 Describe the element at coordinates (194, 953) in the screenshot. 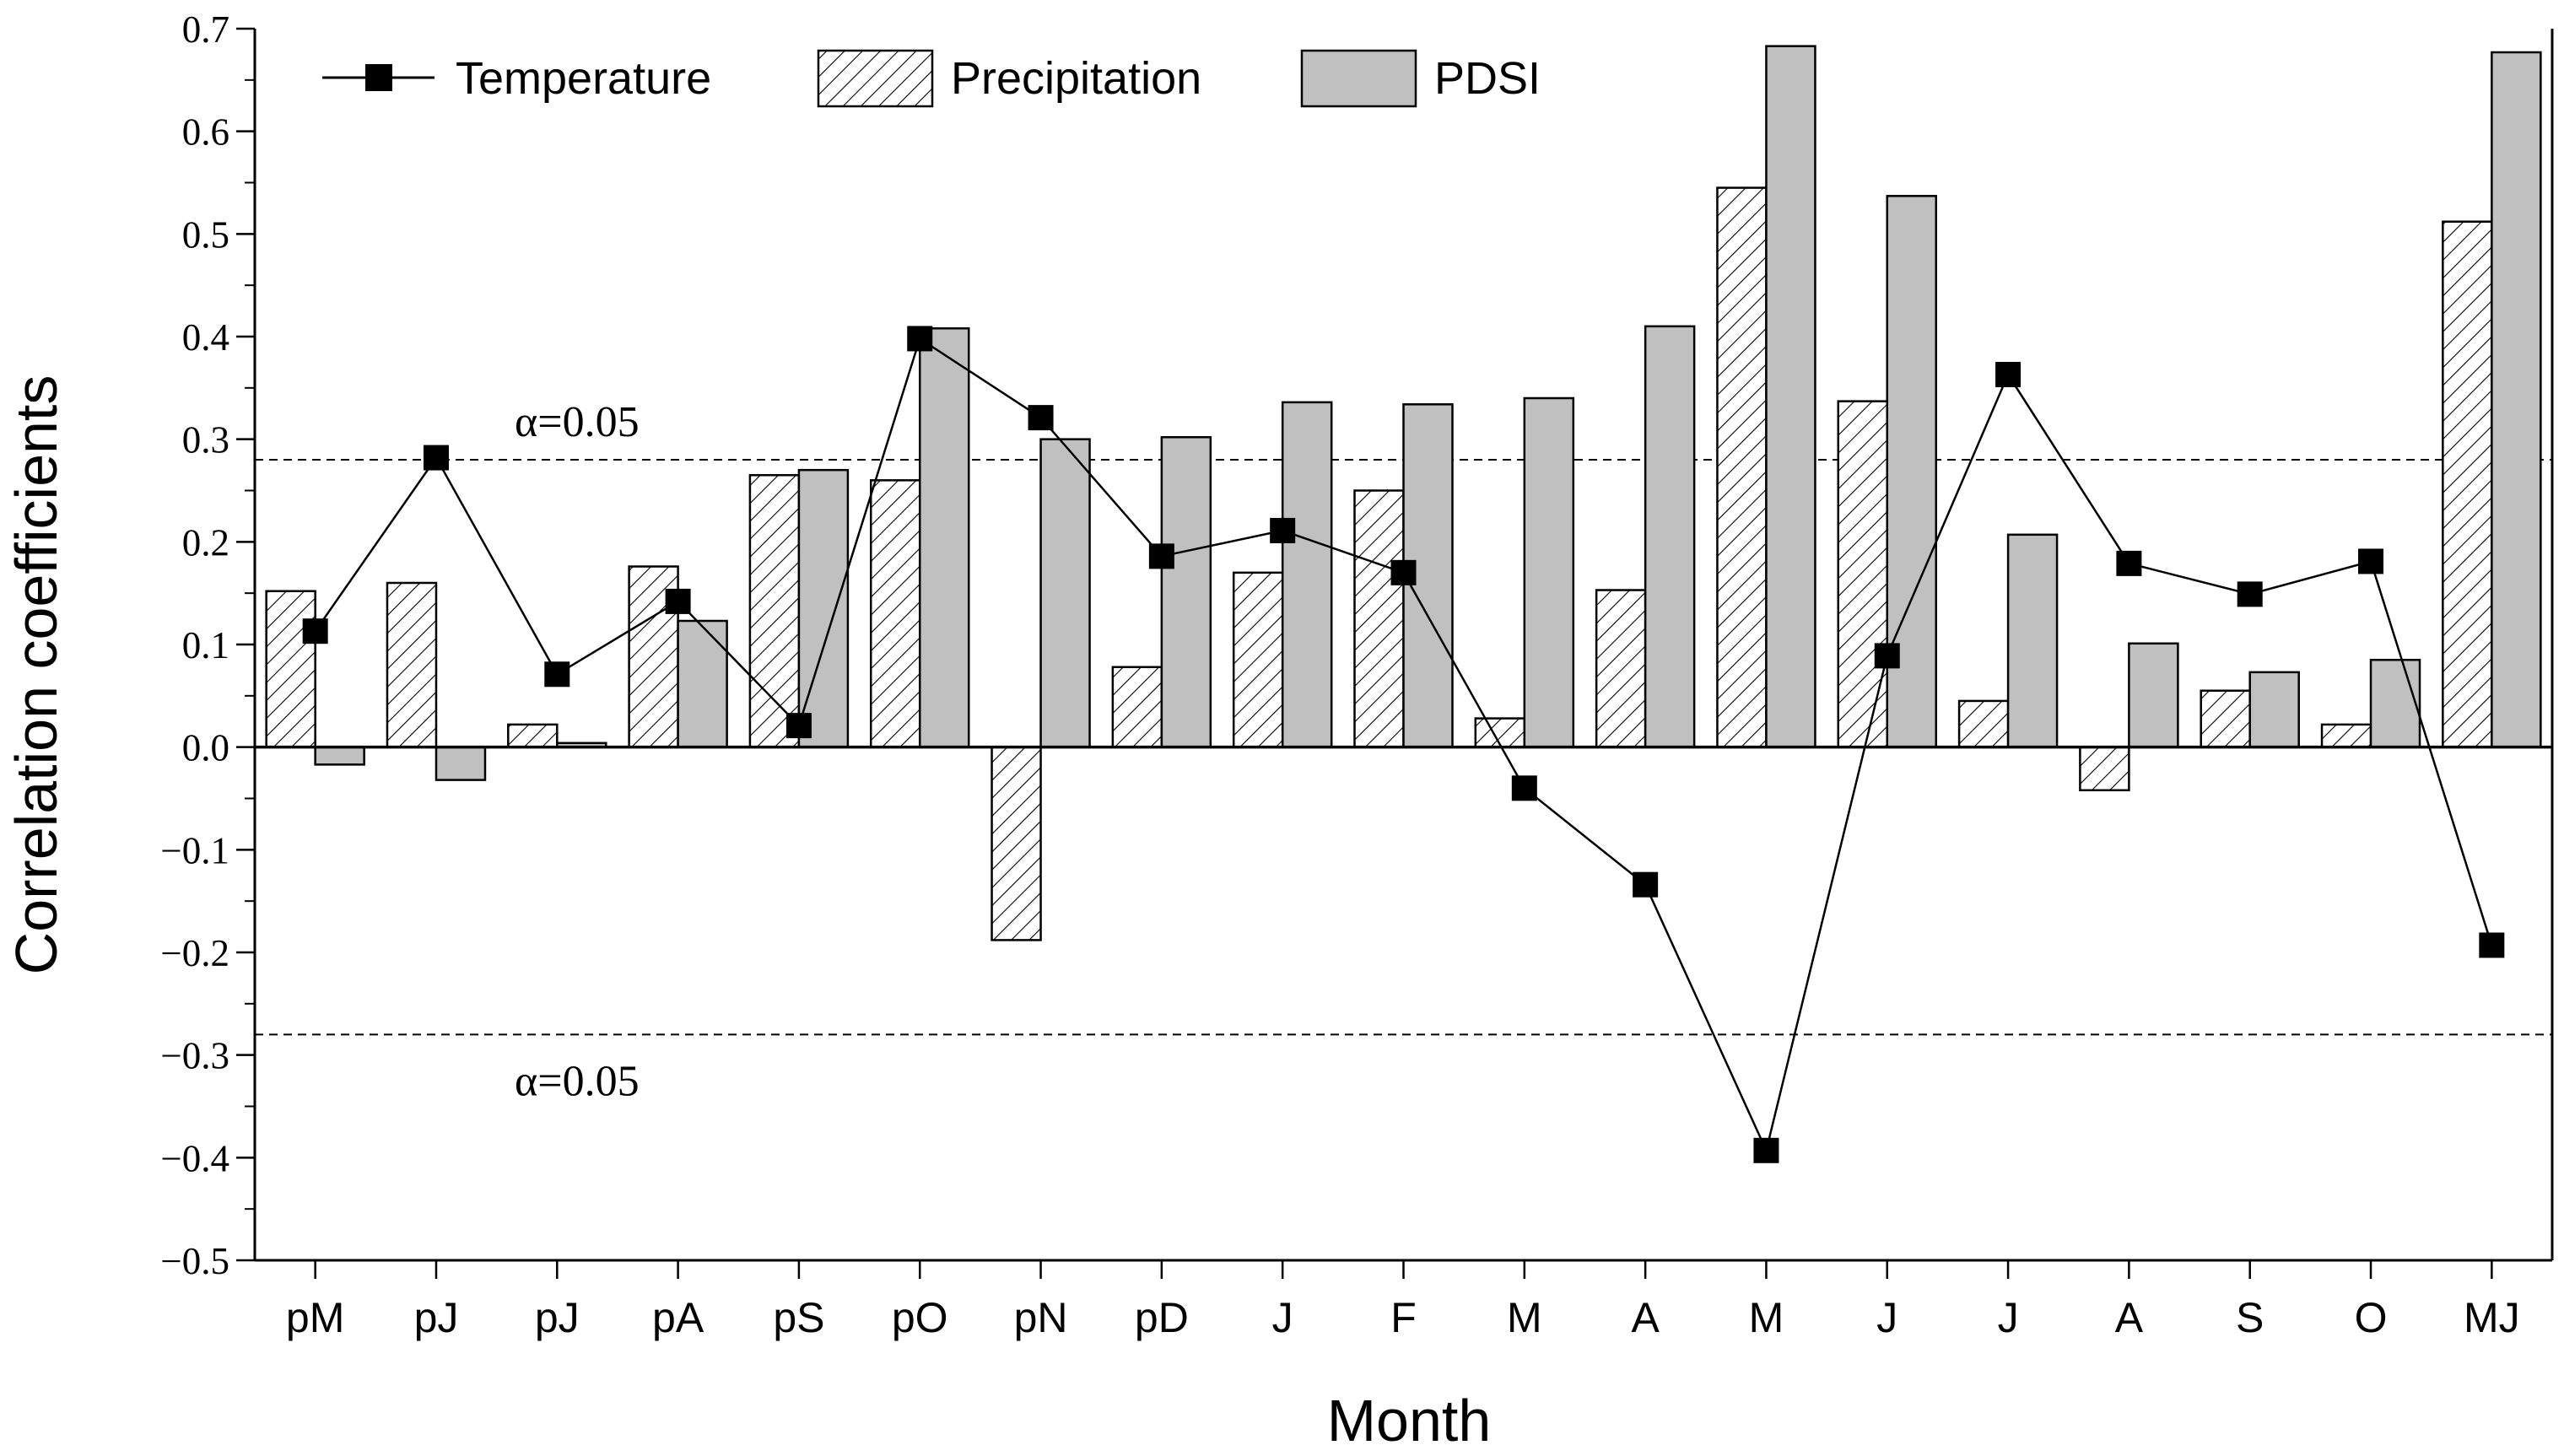

I see `y-tick-label-9: −0.2` at that location.